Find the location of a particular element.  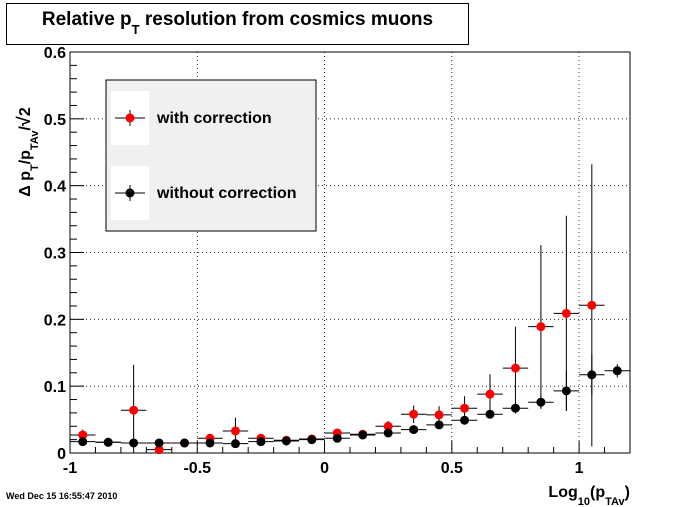

y-tick-label: 0.1 is located at coordinates (55, 387).